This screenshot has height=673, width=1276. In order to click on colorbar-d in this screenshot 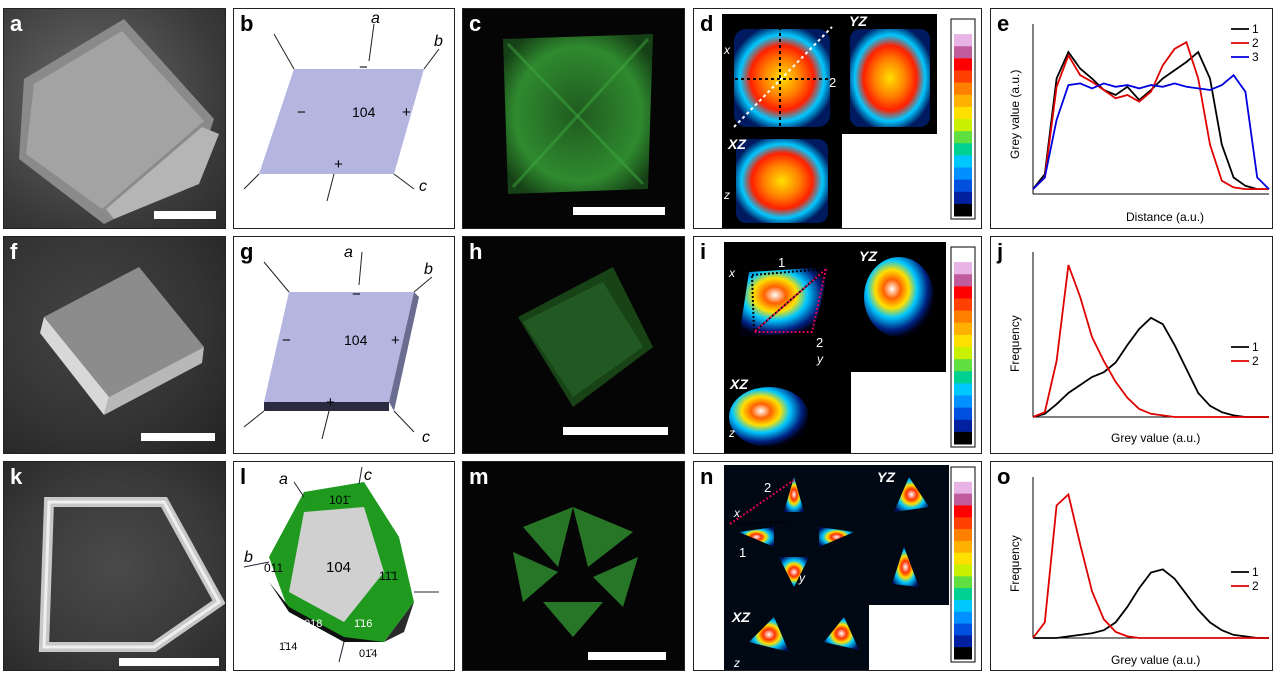, I will do `click(963, 119)`.